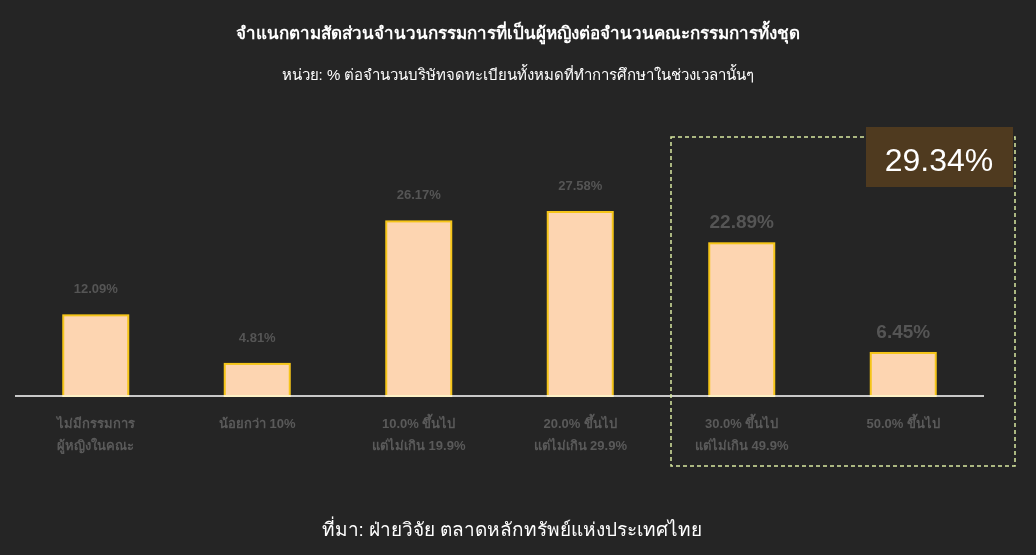 Image resolution: width=1036 pixels, height=555 pixels. Describe the element at coordinates (518, 32) in the screenshot. I see `chart-title: จำแนกตามสัดส่วนจำนวนกรรมการที่เป็นผู้หญิงต่อจำนวนคณะกรรมการทั้งชุด` at that location.